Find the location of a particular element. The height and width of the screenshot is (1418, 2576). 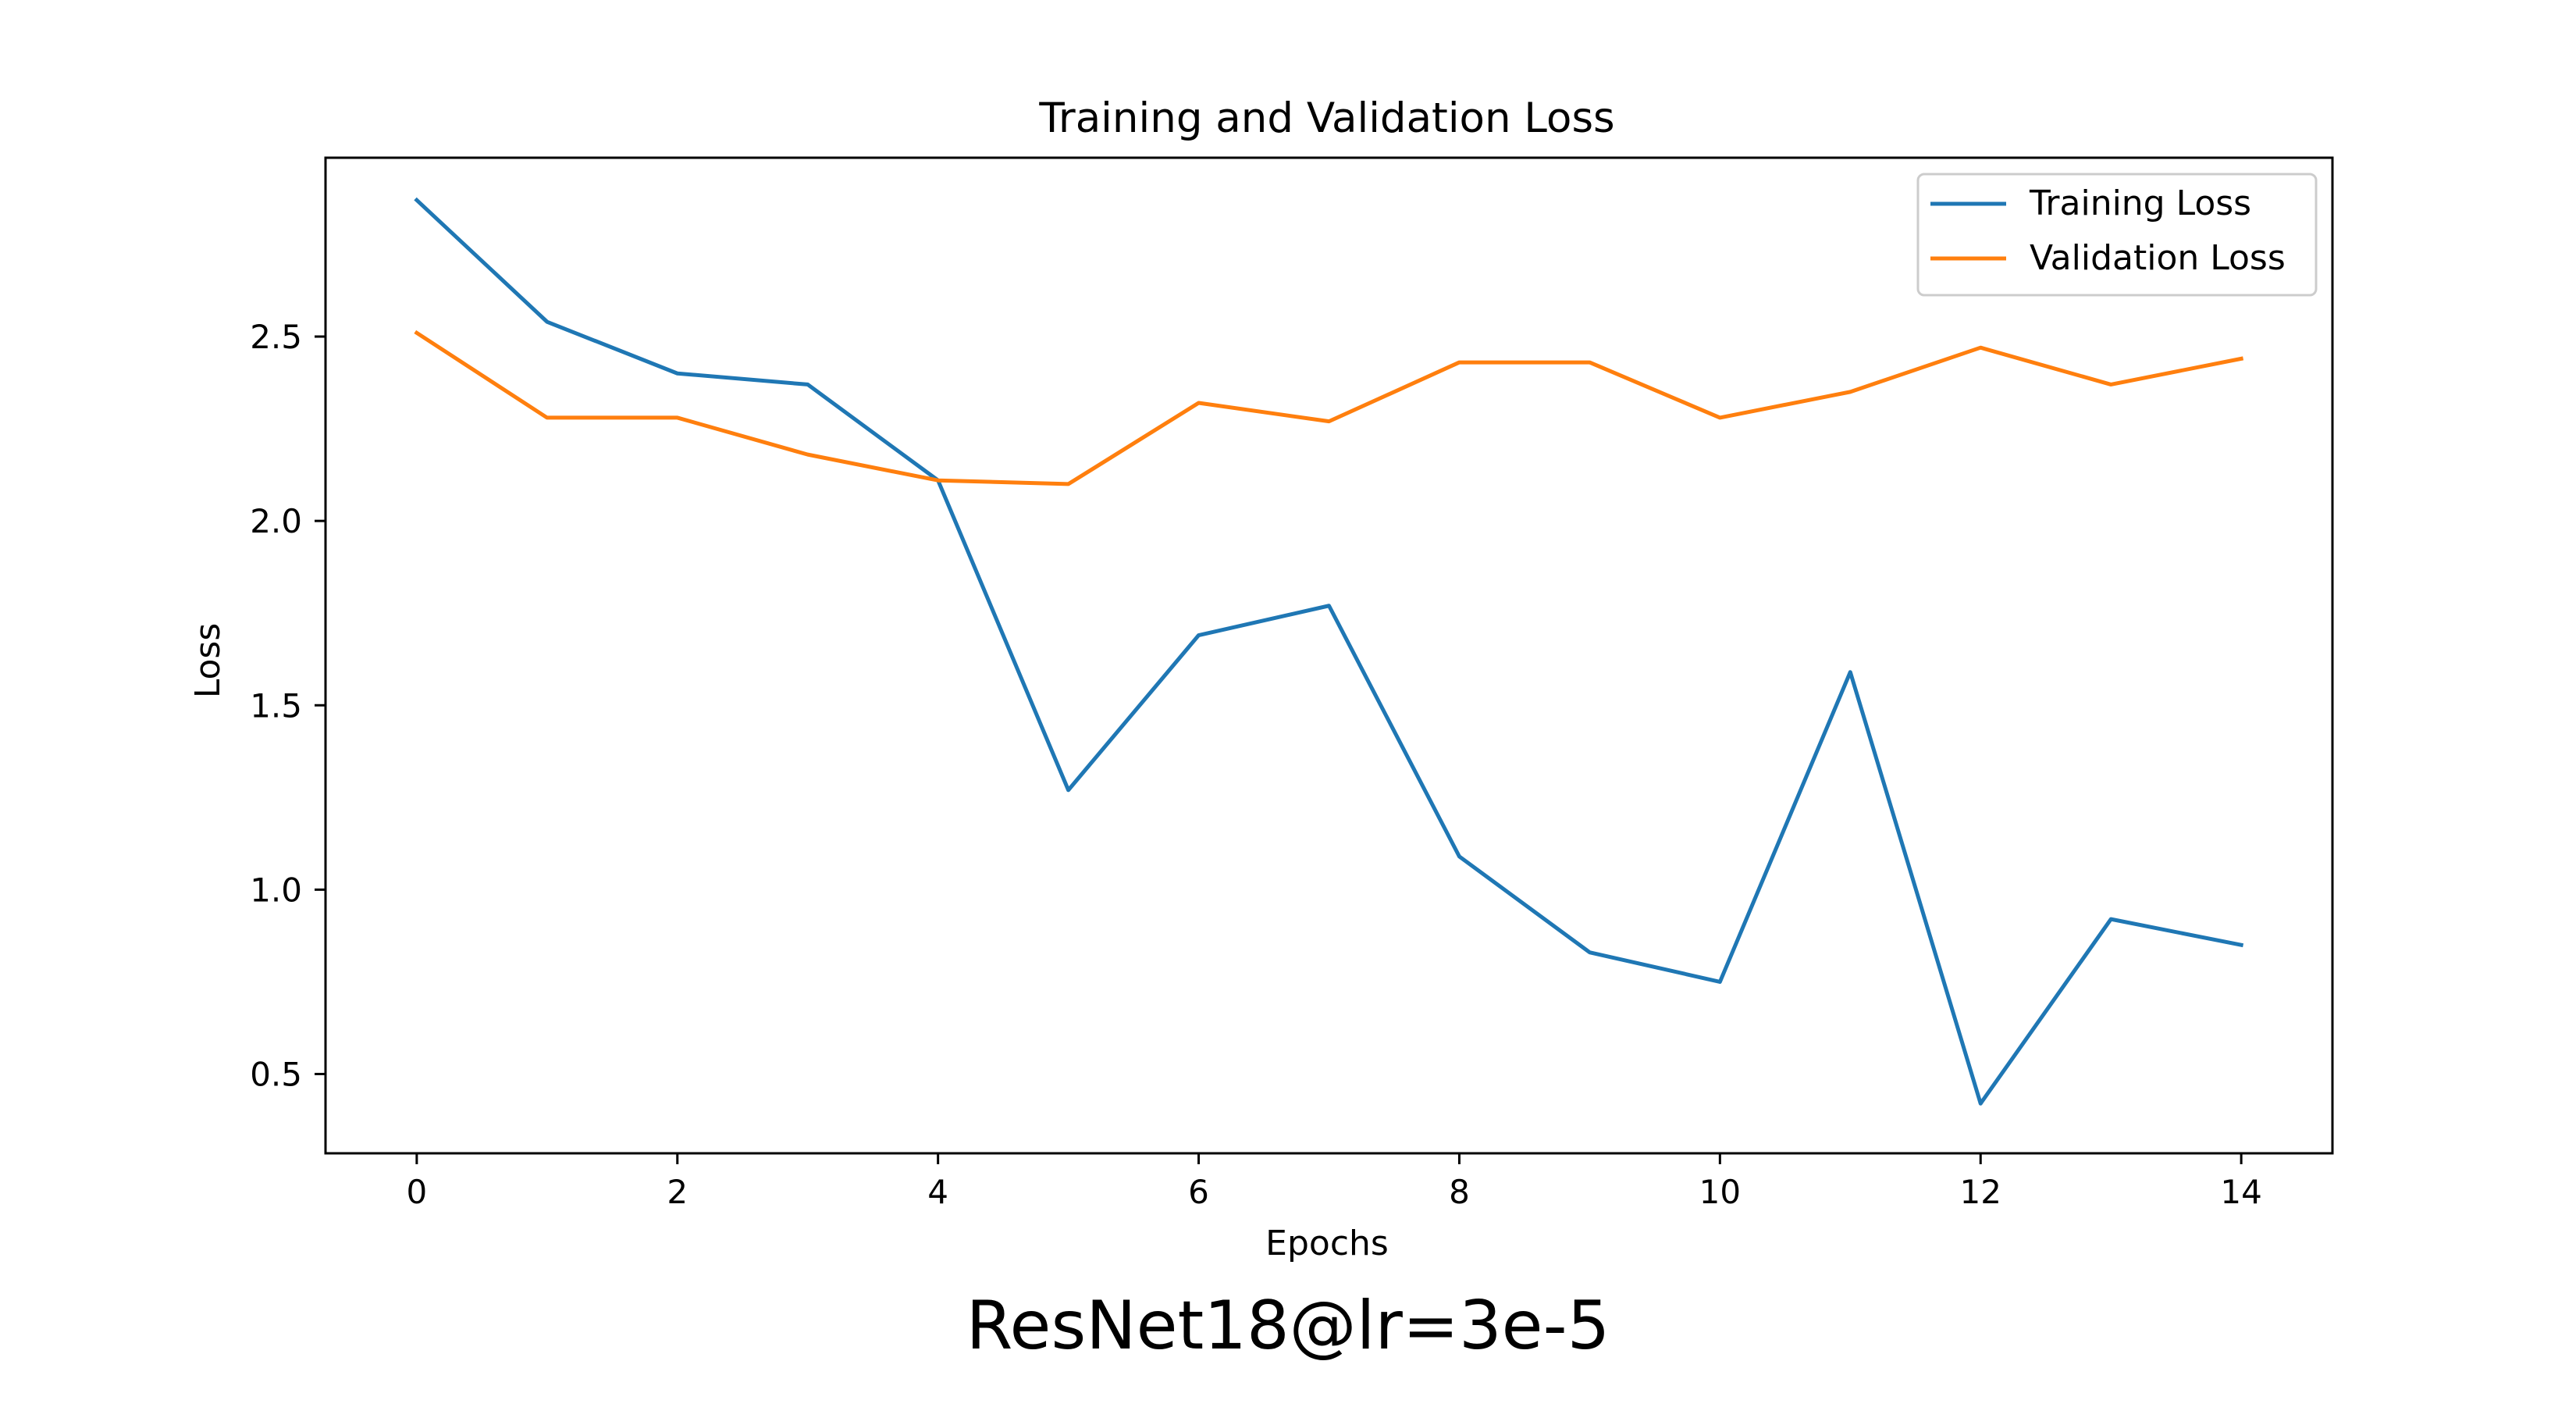

x-axis-label: Epochs is located at coordinates (1327, 1243).